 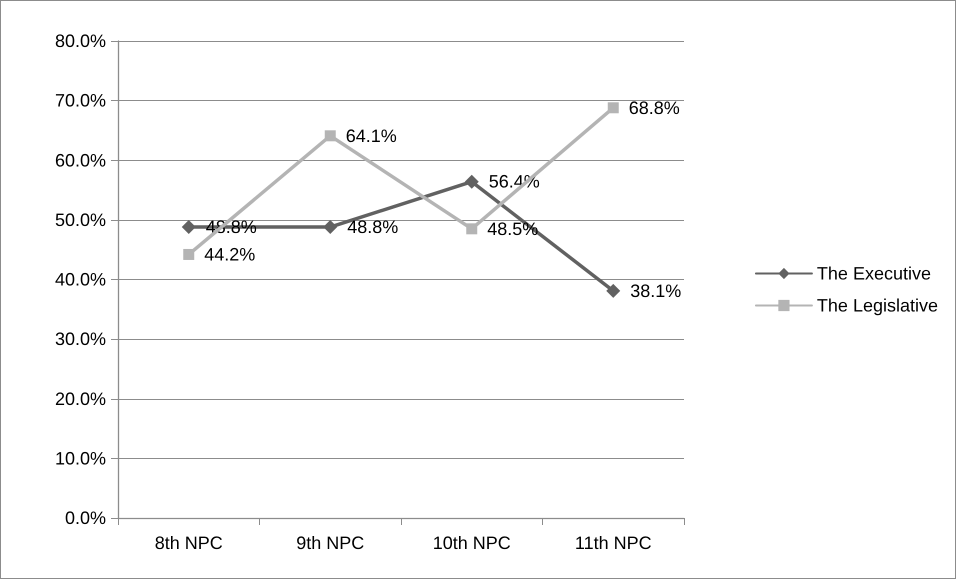 What do you see at coordinates (80, 280) in the screenshot?
I see `y-tick-label: 40.0%` at bounding box center [80, 280].